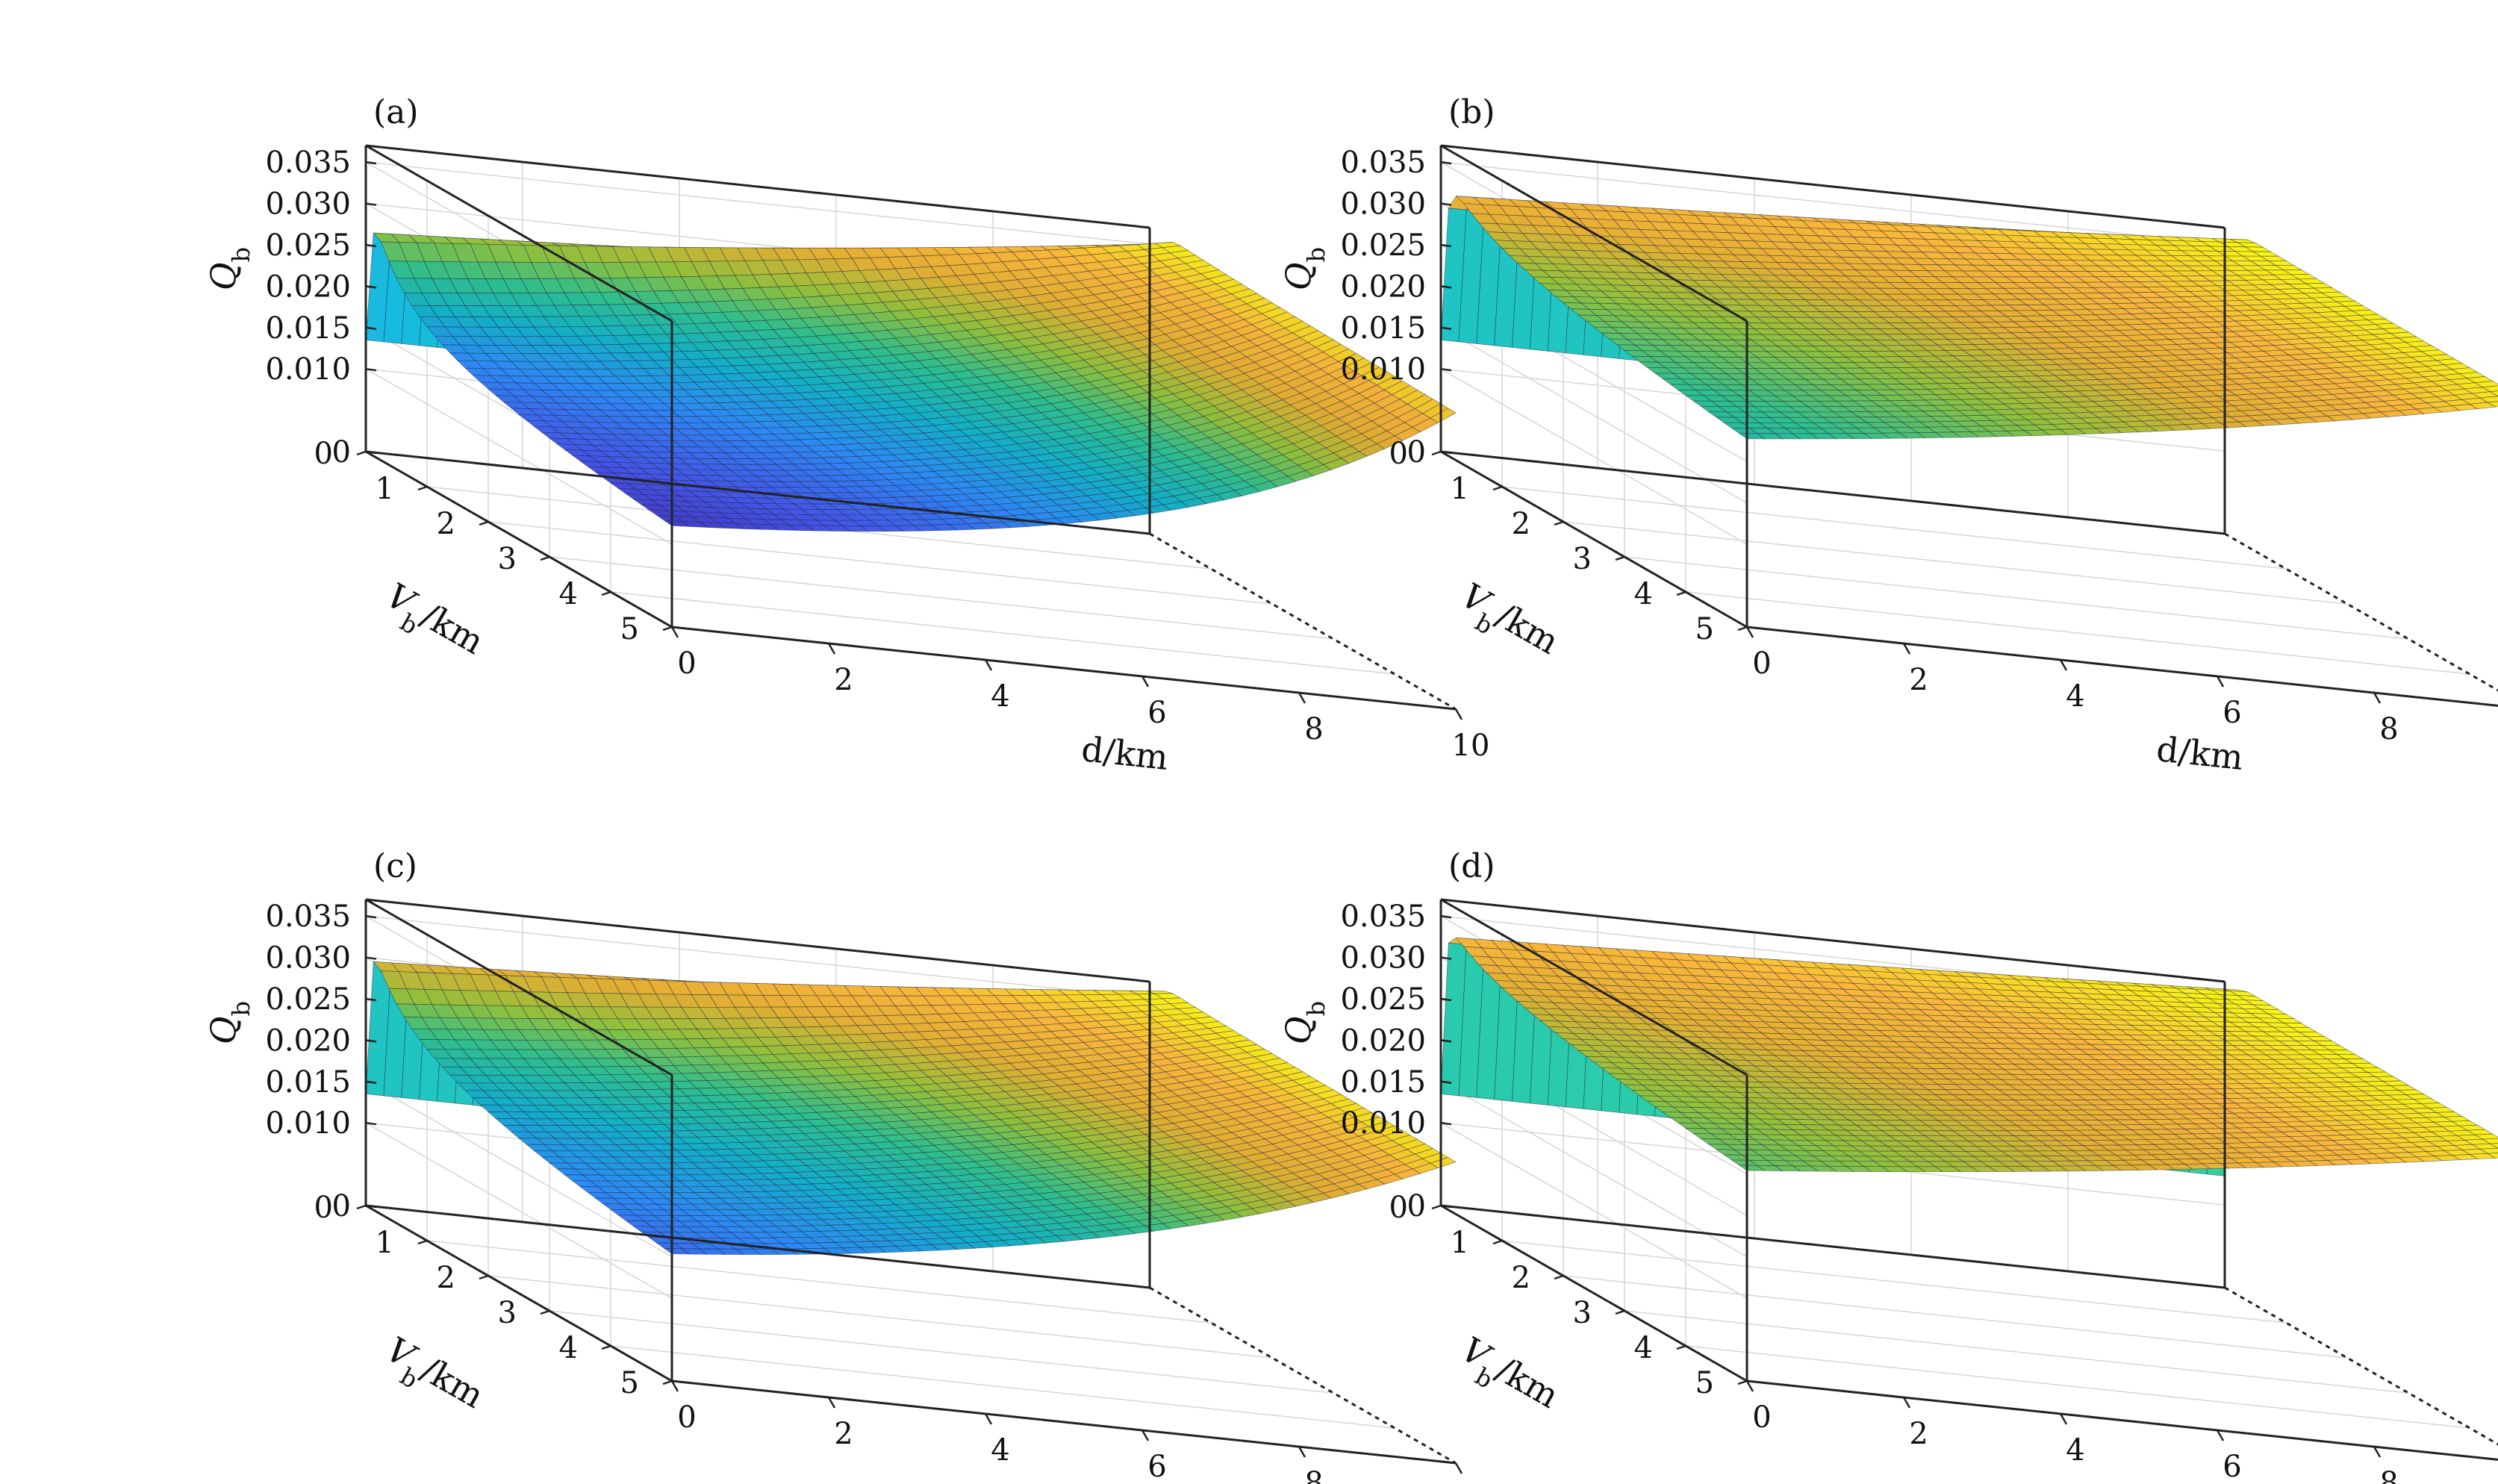  What do you see at coordinates (1471, 746) in the screenshot?
I see `x-tick-label: 10` at bounding box center [1471, 746].